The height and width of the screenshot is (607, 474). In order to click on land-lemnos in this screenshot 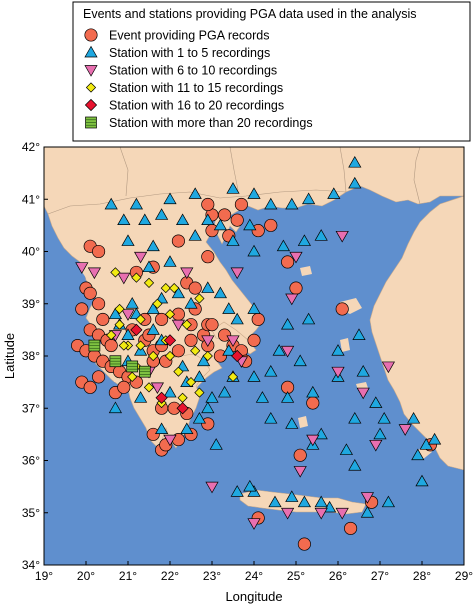, I will do `click(306, 271)`.